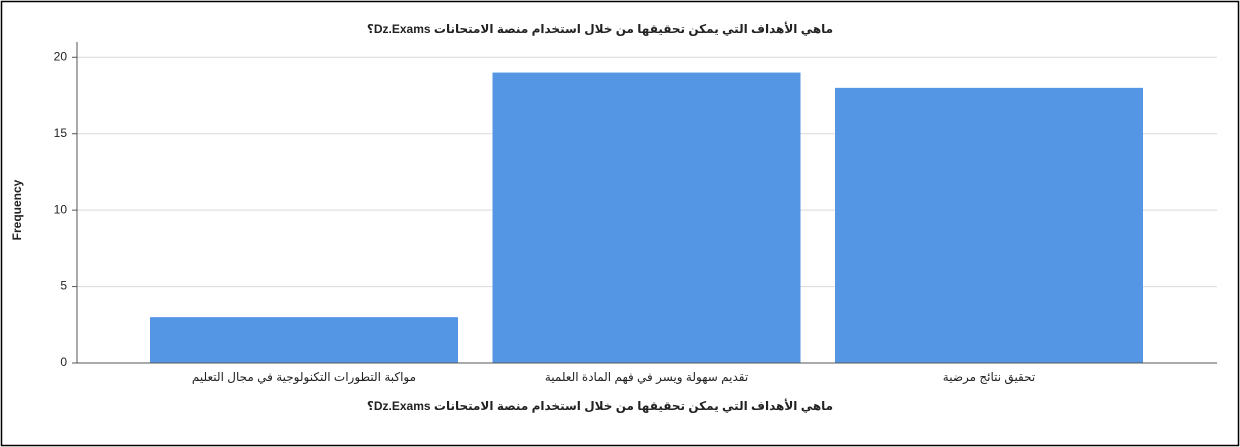 This screenshot has height=447, width=1240. I want to click on y-tick-label: 5, so click(63, 286).